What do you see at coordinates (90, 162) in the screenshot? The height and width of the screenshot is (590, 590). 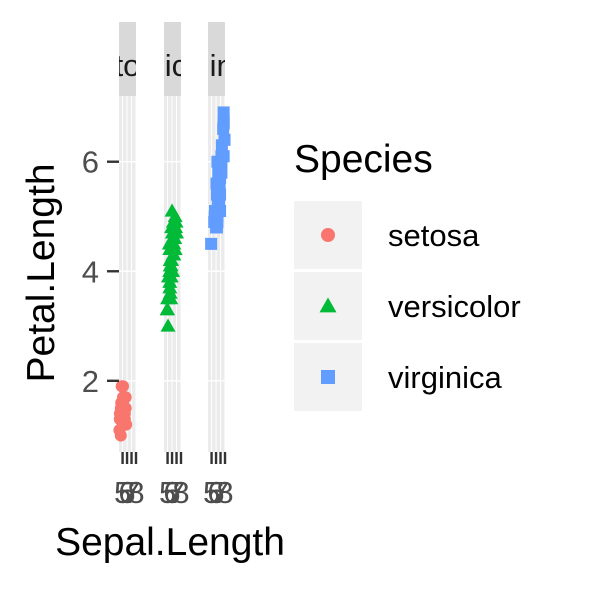 I see `y-tick-label: 6` at bounding box center [90, 162].